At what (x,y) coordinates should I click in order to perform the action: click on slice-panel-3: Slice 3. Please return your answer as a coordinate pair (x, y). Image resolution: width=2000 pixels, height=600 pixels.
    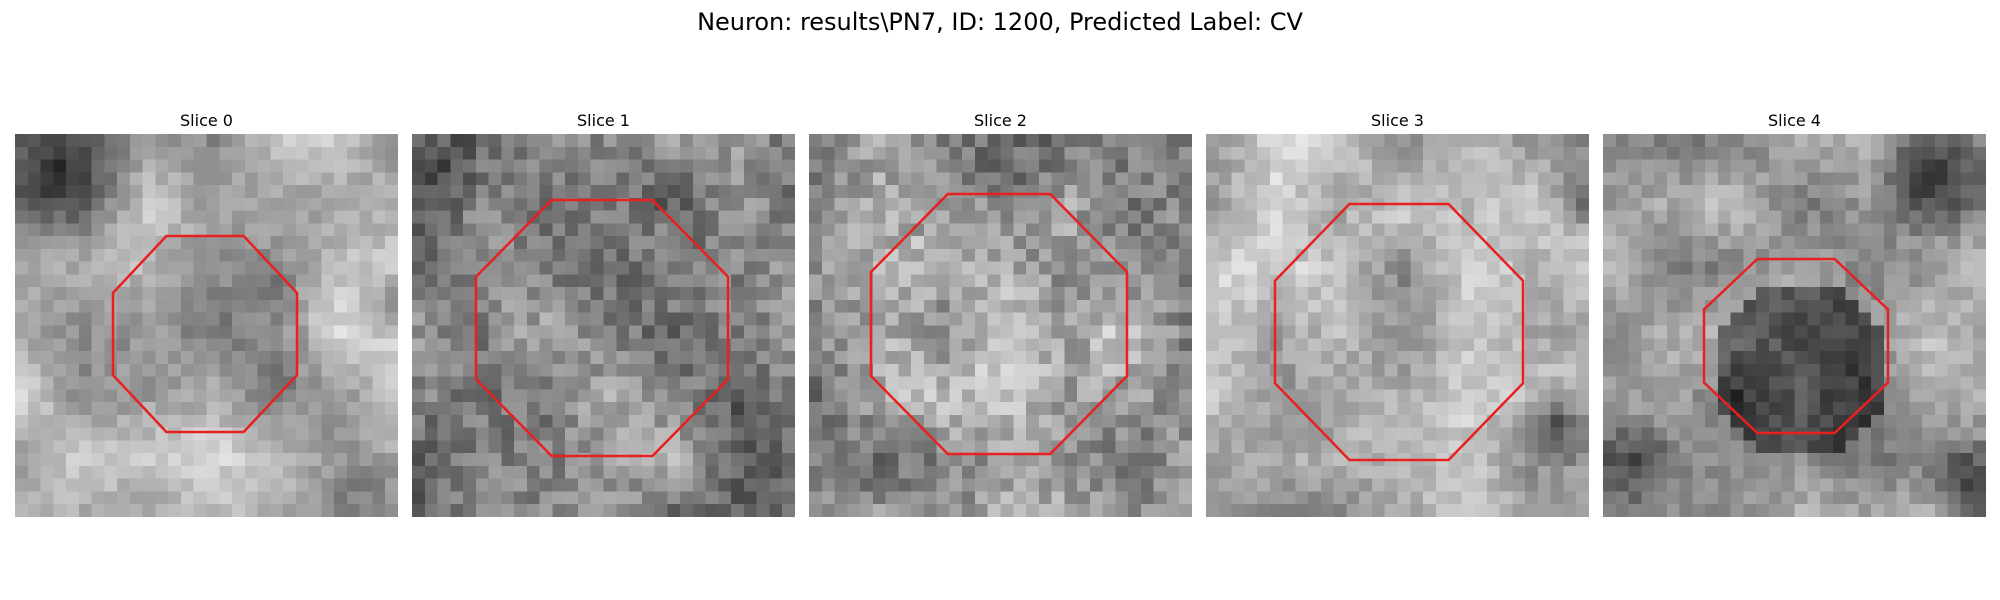
    Looking at the image, I should click on (1397, 312).